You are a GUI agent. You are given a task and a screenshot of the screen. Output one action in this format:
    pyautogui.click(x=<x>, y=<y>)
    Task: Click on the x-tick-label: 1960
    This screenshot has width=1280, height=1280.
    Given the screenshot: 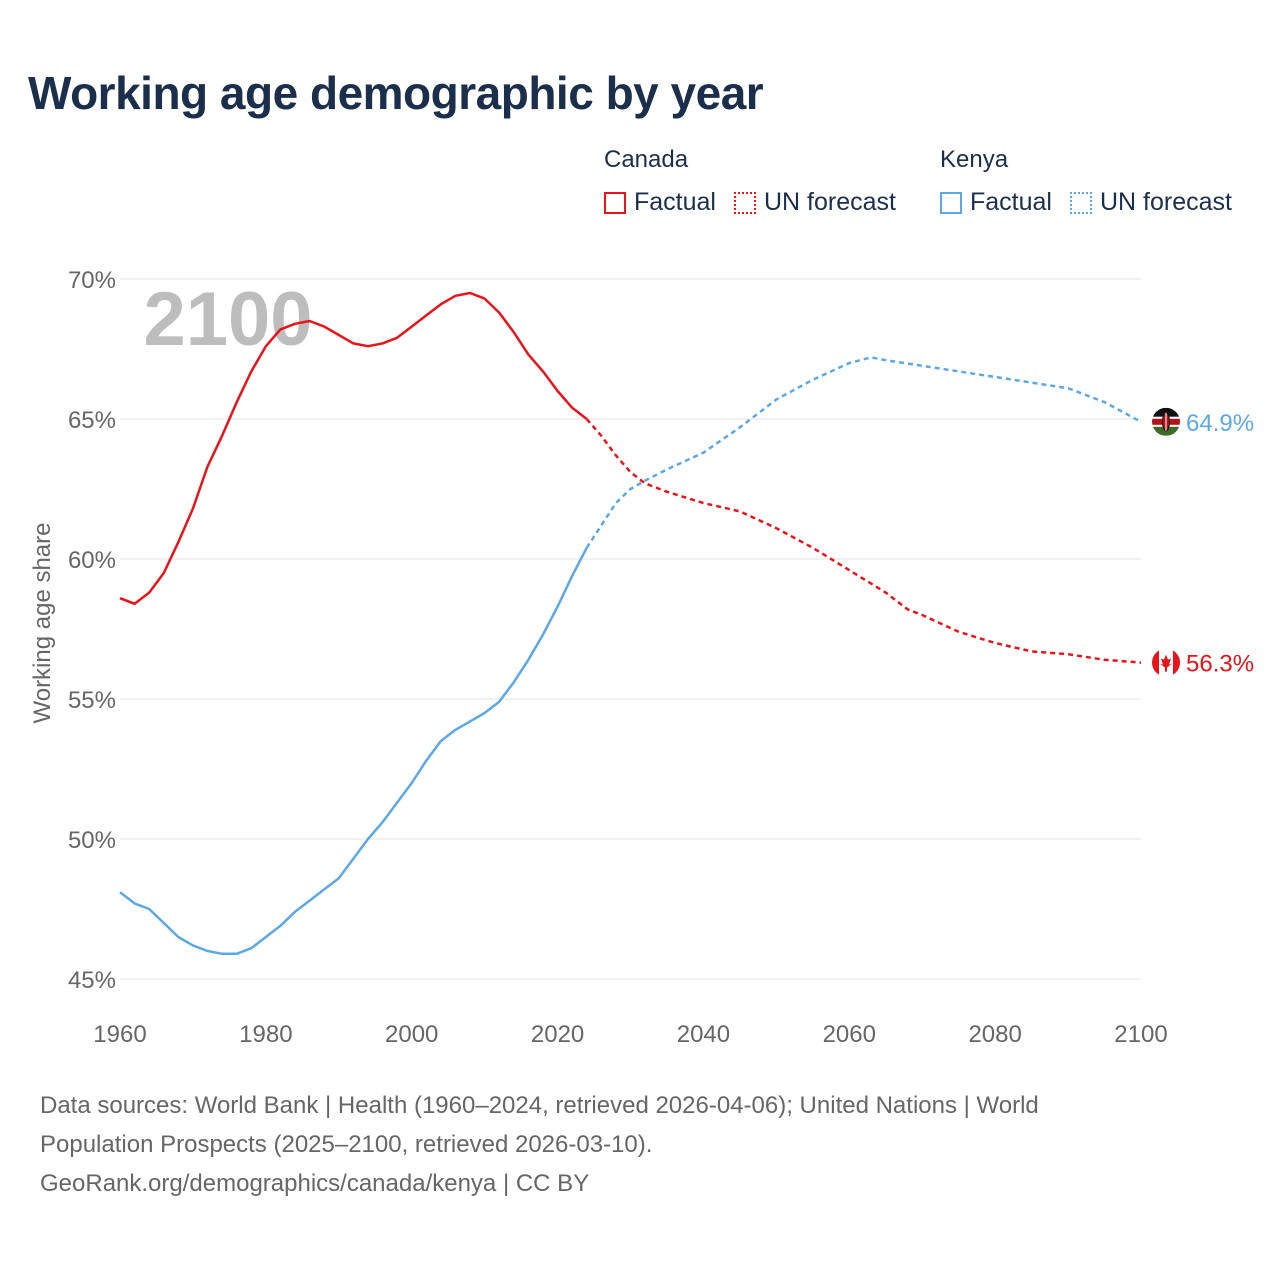 What is the action you would take?
    pyautogui.click(x=119, y=1034)
    